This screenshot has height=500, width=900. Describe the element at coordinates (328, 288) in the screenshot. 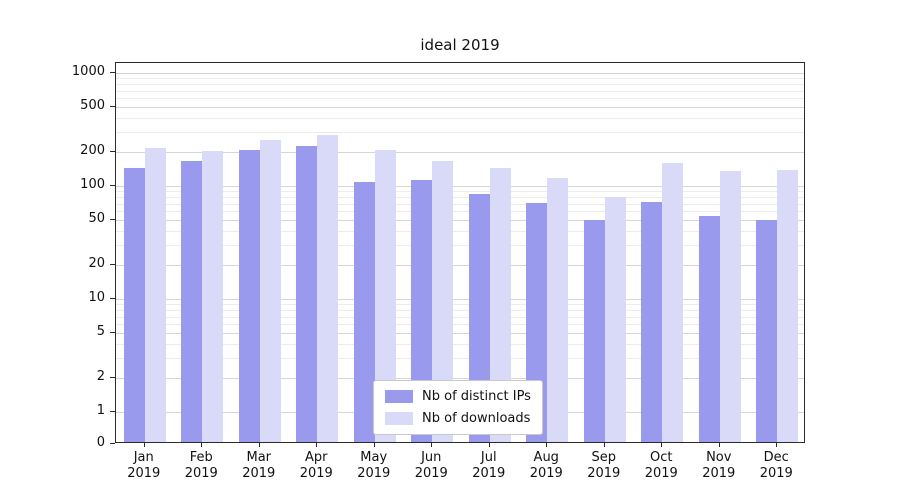

I see `bar-downloads-apr` at that location.